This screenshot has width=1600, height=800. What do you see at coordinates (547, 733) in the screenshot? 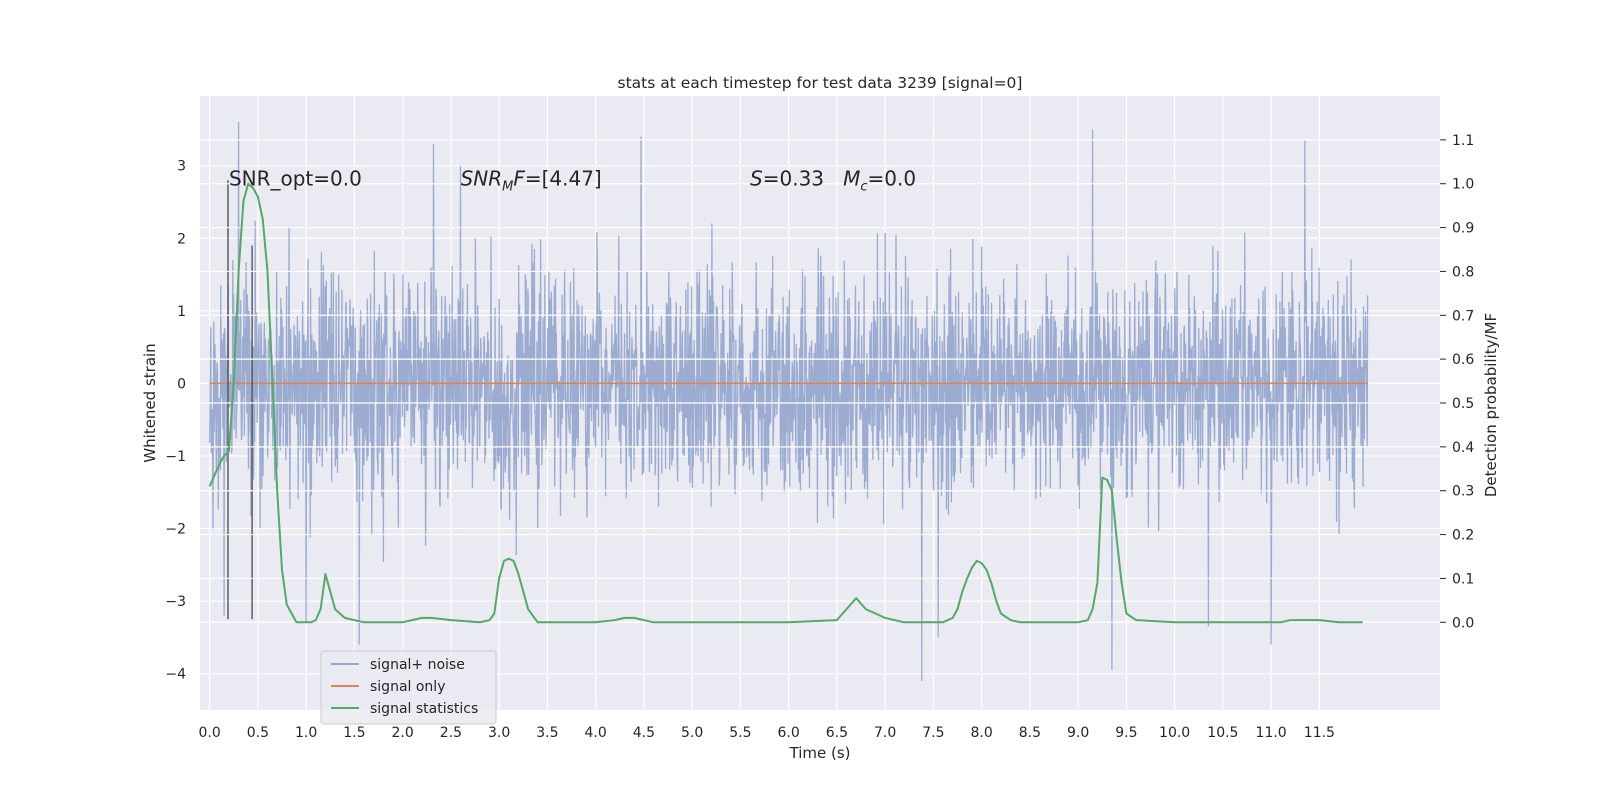
I see `x-tick-label: 3.5` at bounding box center [547, 733].